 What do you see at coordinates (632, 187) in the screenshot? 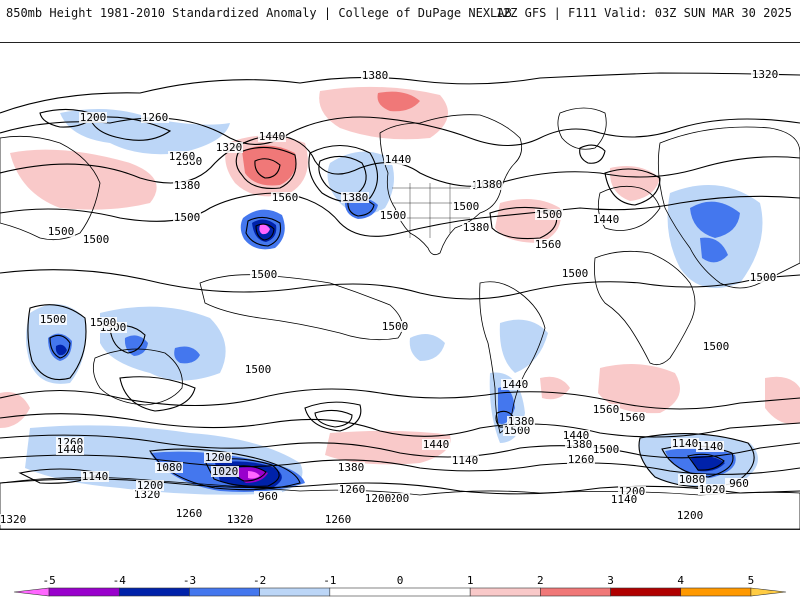
I see `contour-1500-africa` at bounding box center [632, 187].